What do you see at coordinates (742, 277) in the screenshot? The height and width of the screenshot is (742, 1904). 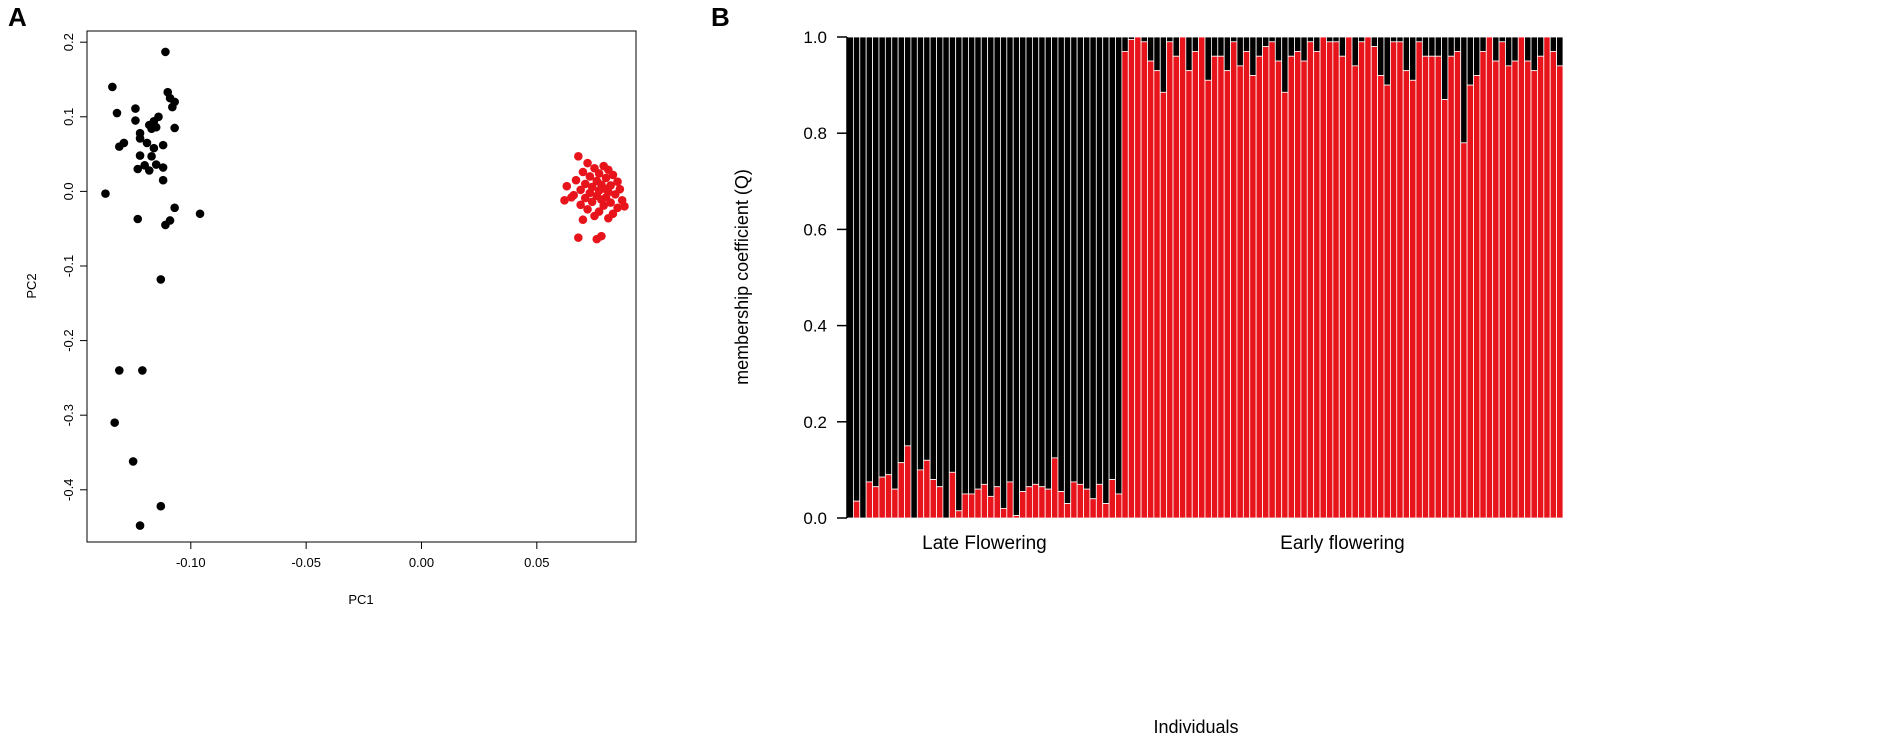 I see `structure-y-axis-label: membership coefficient (Q)` at bounding box center [742, 277].